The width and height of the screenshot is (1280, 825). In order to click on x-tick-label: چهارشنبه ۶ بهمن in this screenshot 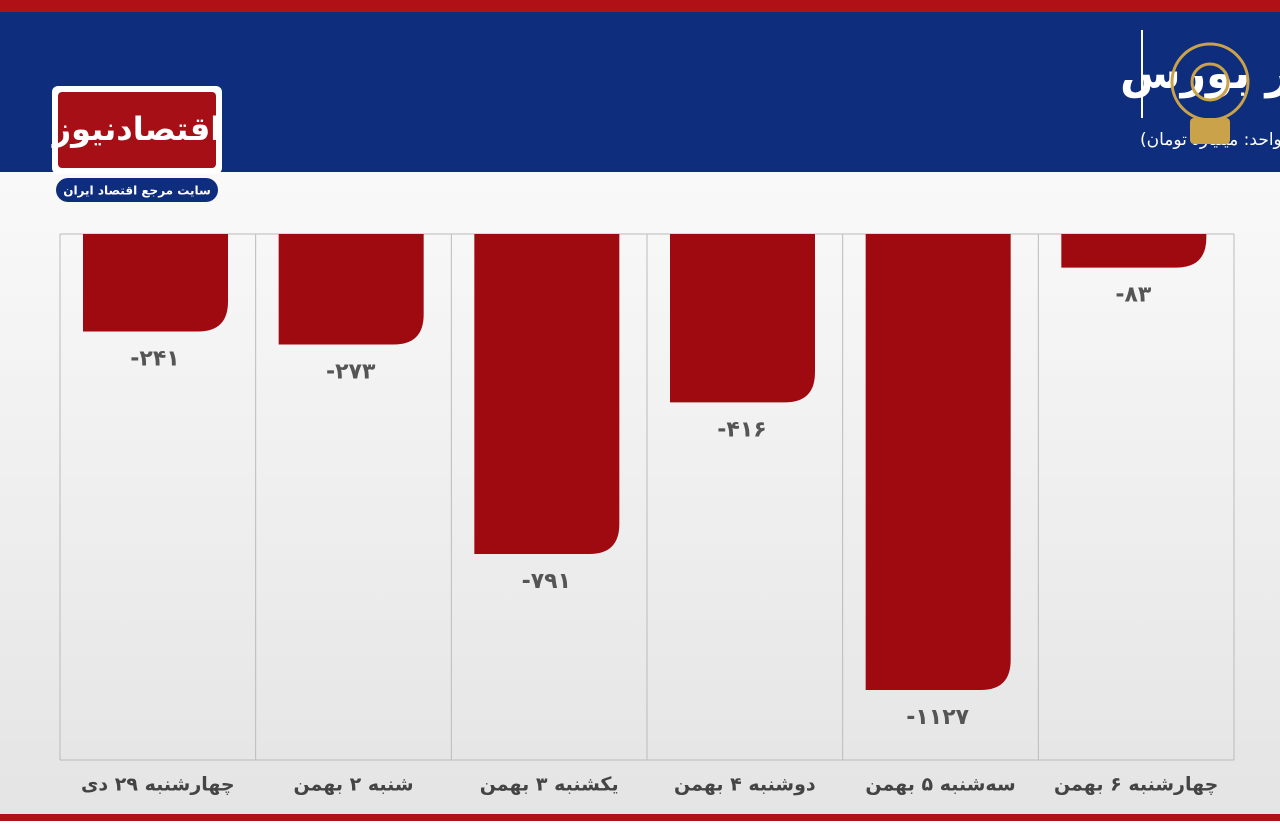, I will do `click(1136, 785)`.